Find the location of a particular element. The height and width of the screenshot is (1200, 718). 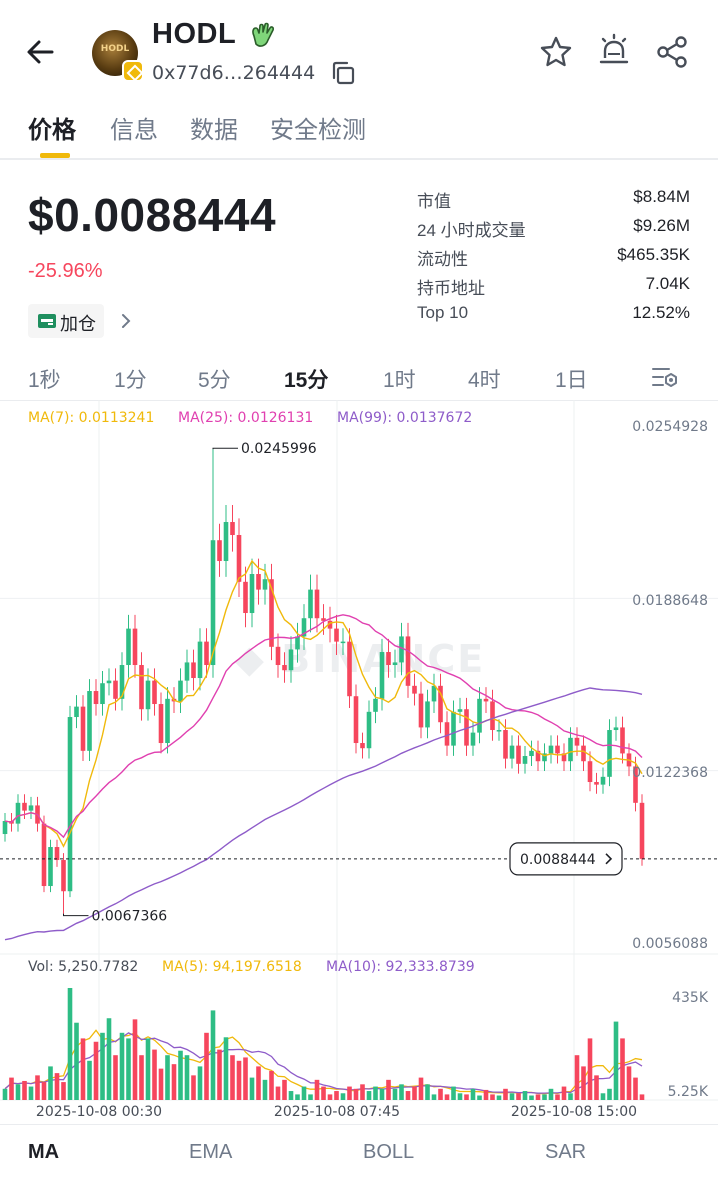

volume-tick-min: 5.25K is located at coordinates (688, 1092).